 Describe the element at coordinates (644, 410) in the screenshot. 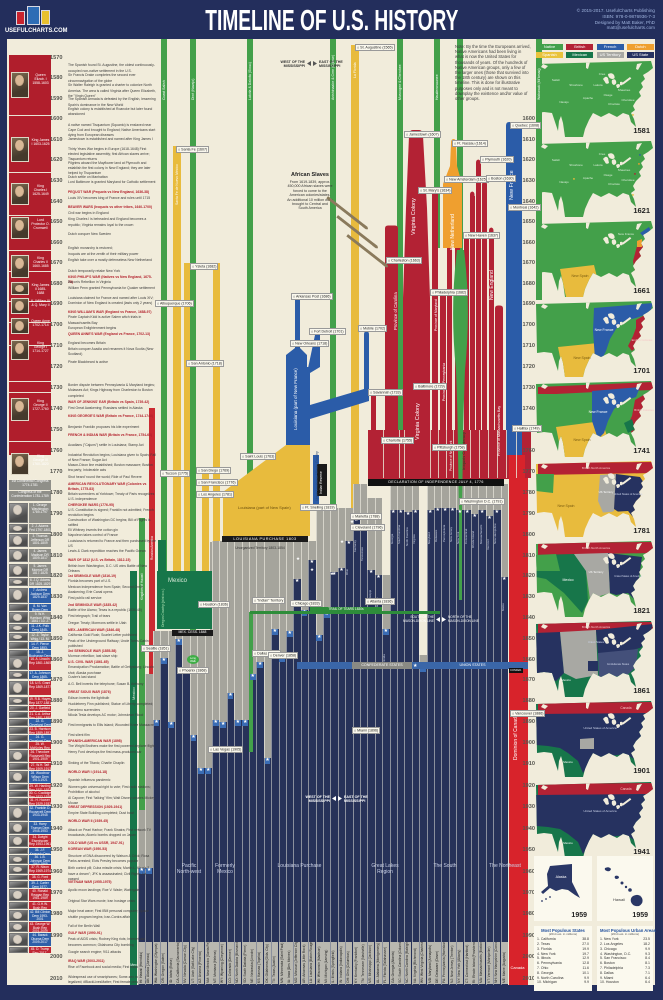

I see `svg-text: British Colonies` at that location.